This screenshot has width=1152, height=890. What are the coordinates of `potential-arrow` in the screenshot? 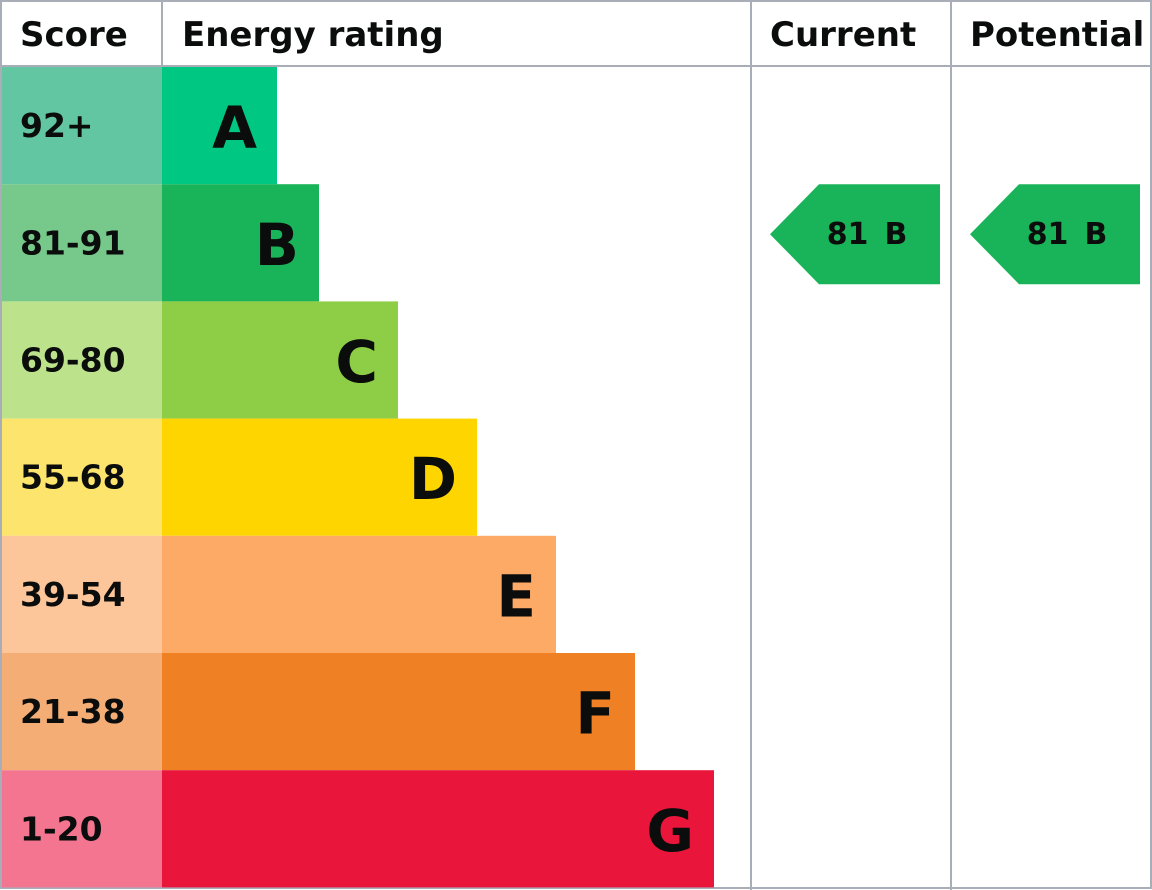 It's located at (1055, 234).